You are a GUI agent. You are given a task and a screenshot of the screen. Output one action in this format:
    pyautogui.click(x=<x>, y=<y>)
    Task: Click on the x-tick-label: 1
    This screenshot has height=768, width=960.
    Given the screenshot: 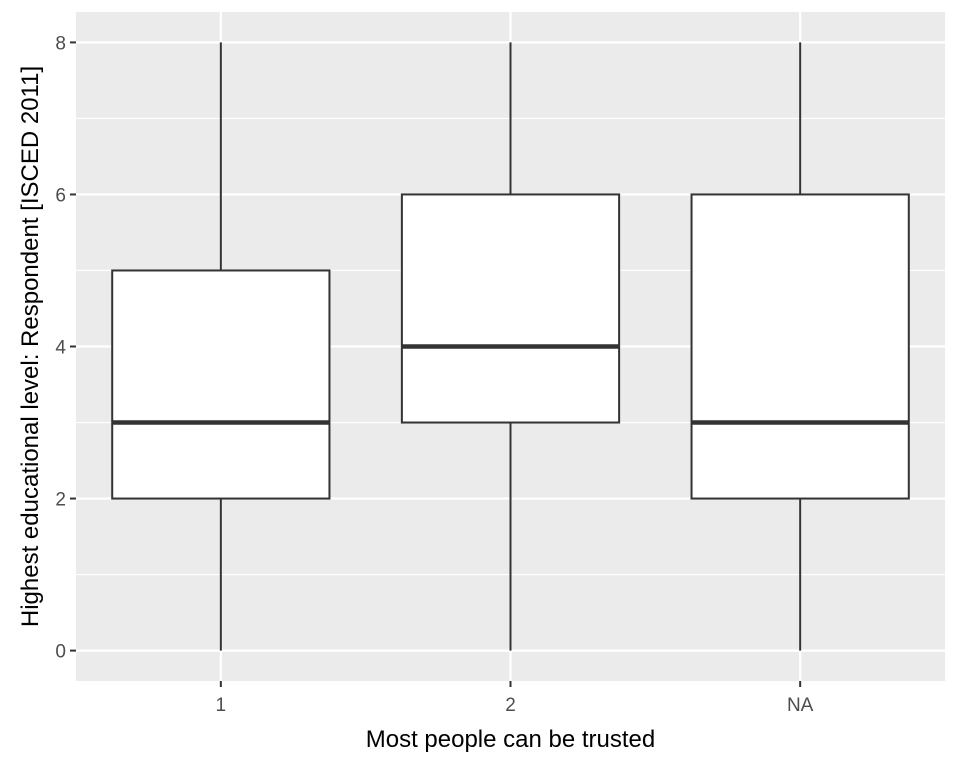 What is the action you would take?
    pyautogui.click(x=221, y=705)
    